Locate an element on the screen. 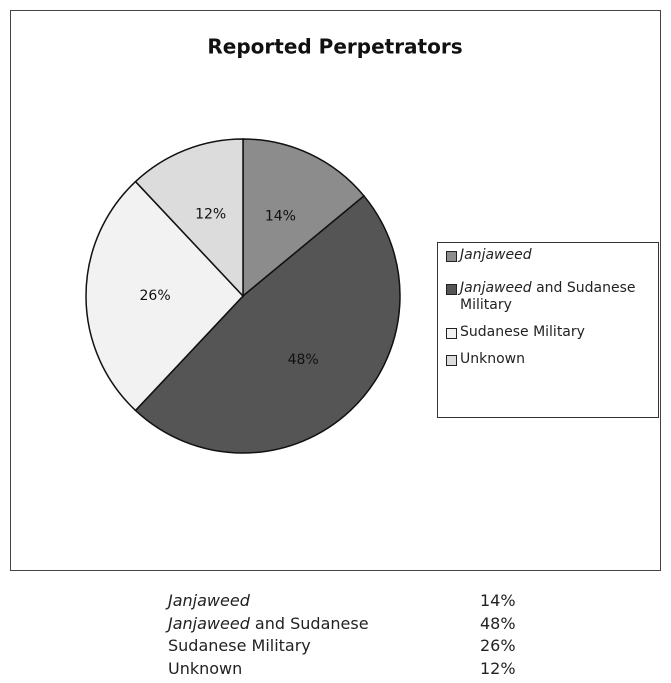 This screenshot has width=671, height=683. legend-label: Sudanese Military is located at coordinates (522, 332).